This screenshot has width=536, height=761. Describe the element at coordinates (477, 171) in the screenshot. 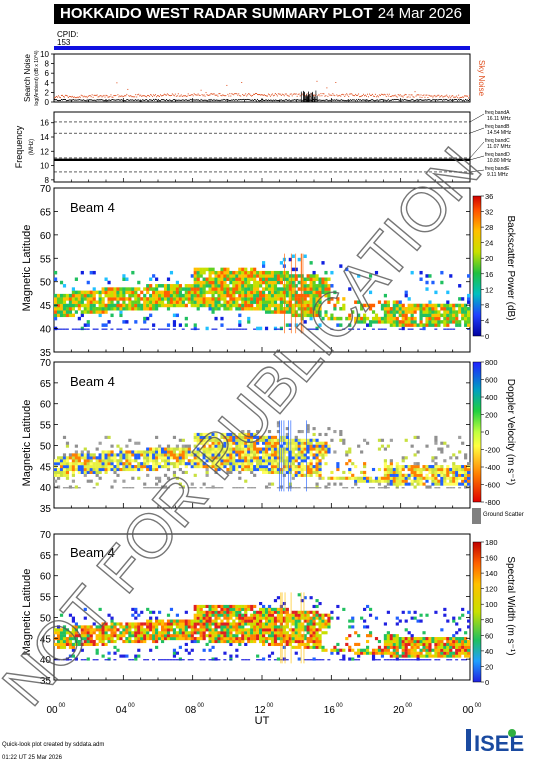

I see `freq-band-leader` at that location.